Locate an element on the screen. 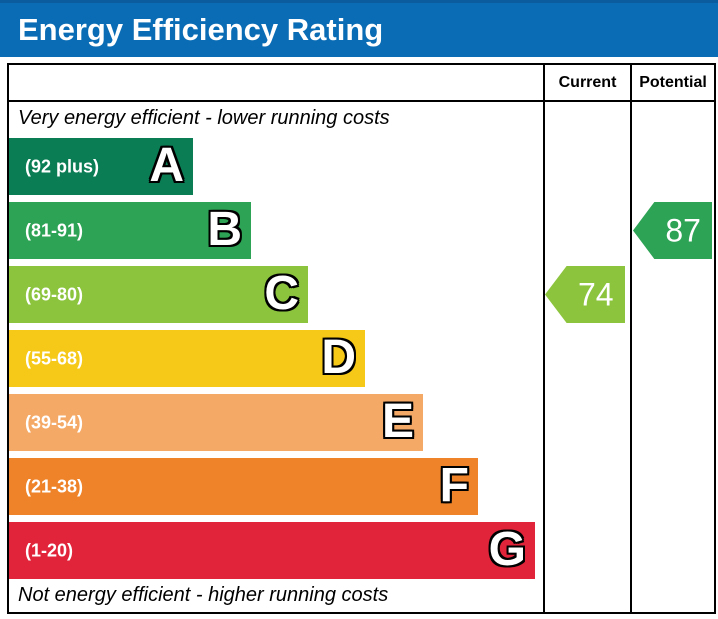 Image resolution: width=718 pixels, height=619 pixels. band-E-letter: E is located at coordinates (397, 421).